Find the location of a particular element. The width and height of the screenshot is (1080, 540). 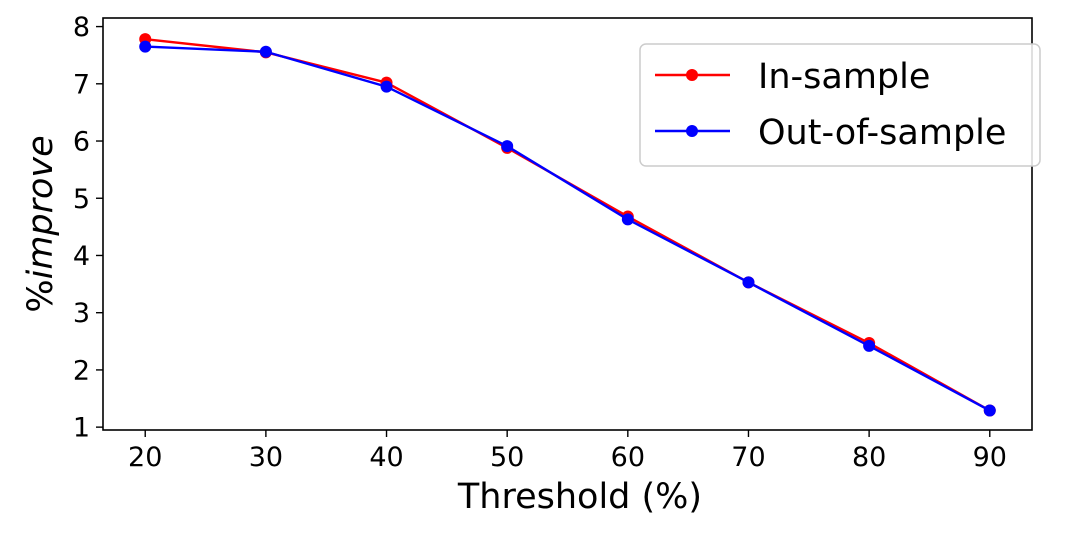

legend-label-out-of-sample: Out-of-sample is located at coordinates (882, 133).